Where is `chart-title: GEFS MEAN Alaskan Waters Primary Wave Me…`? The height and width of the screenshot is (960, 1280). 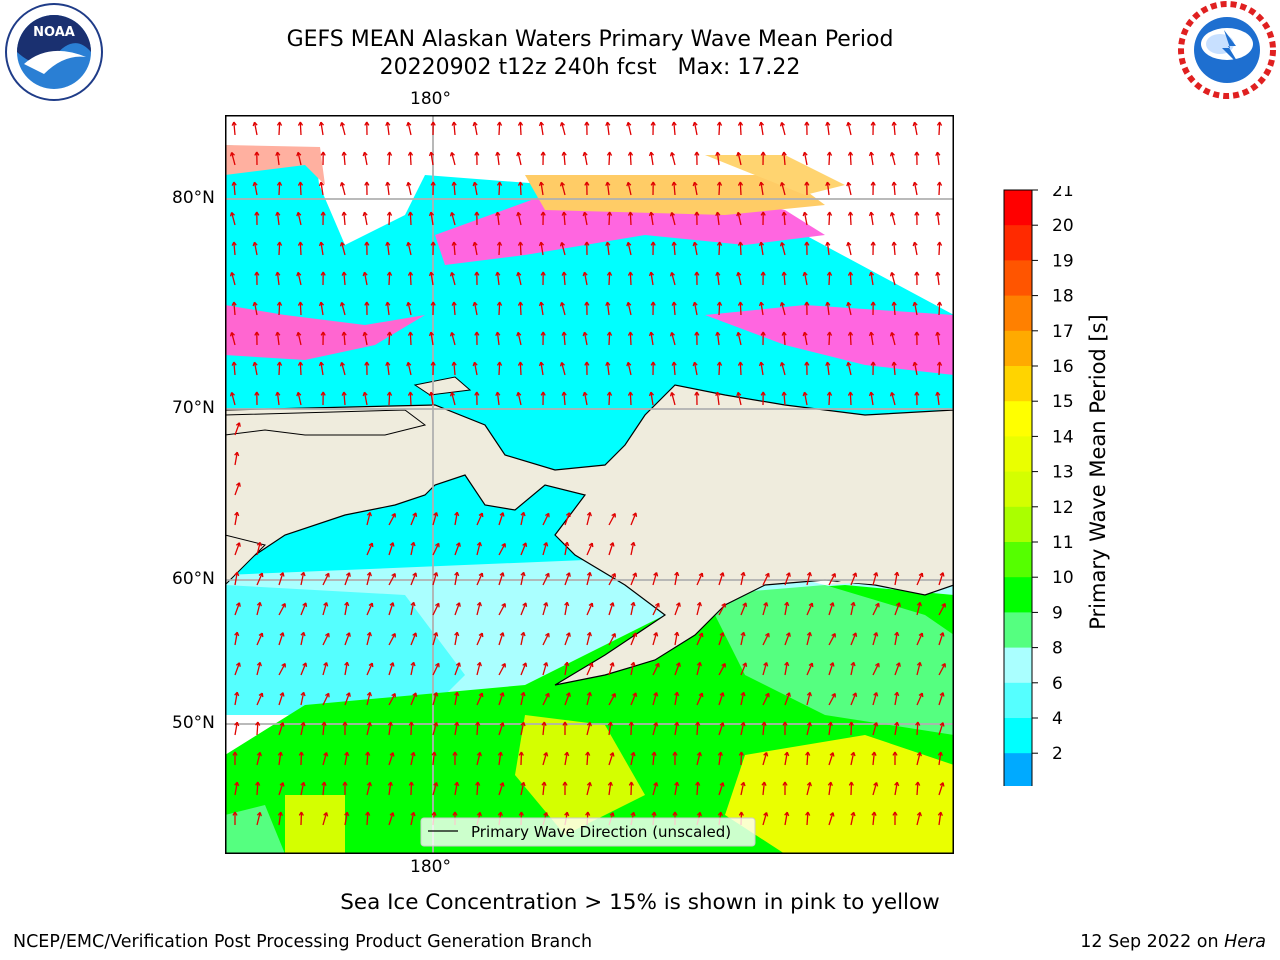 chart-title: GEFS MEAN Alaskan Waters Primary Wave Me… is located at coordinates (590, 54).